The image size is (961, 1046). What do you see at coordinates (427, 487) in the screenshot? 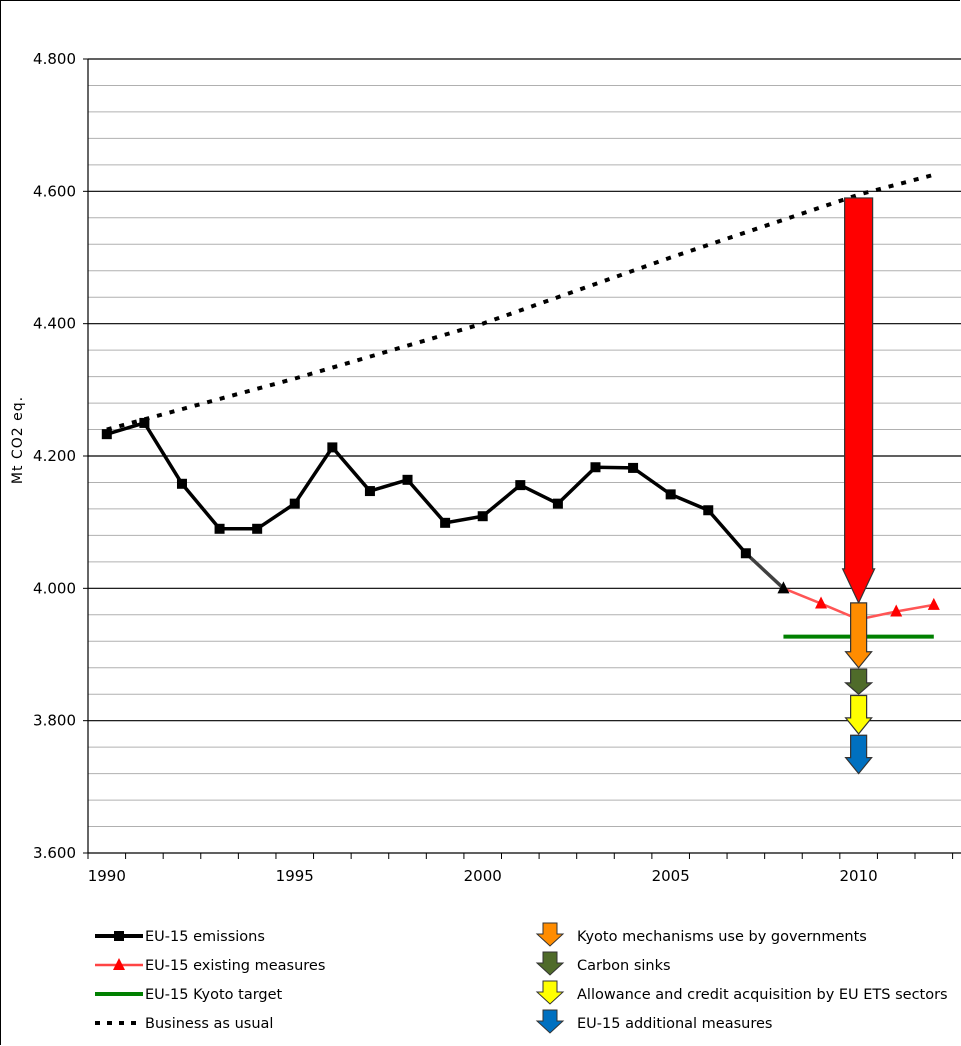
I see `emissions-line` at bounding box center [427, 487].